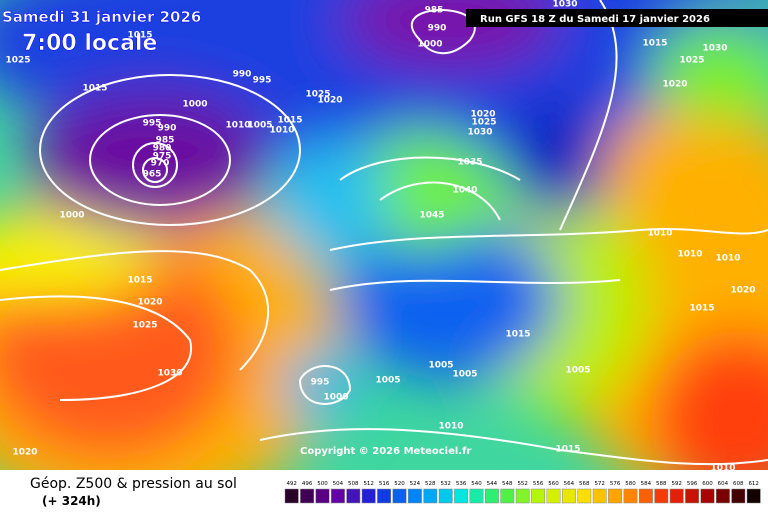  Describe the element at coordinates (646, 484) in the screenshot. I see `legend-label: 584` at that location.